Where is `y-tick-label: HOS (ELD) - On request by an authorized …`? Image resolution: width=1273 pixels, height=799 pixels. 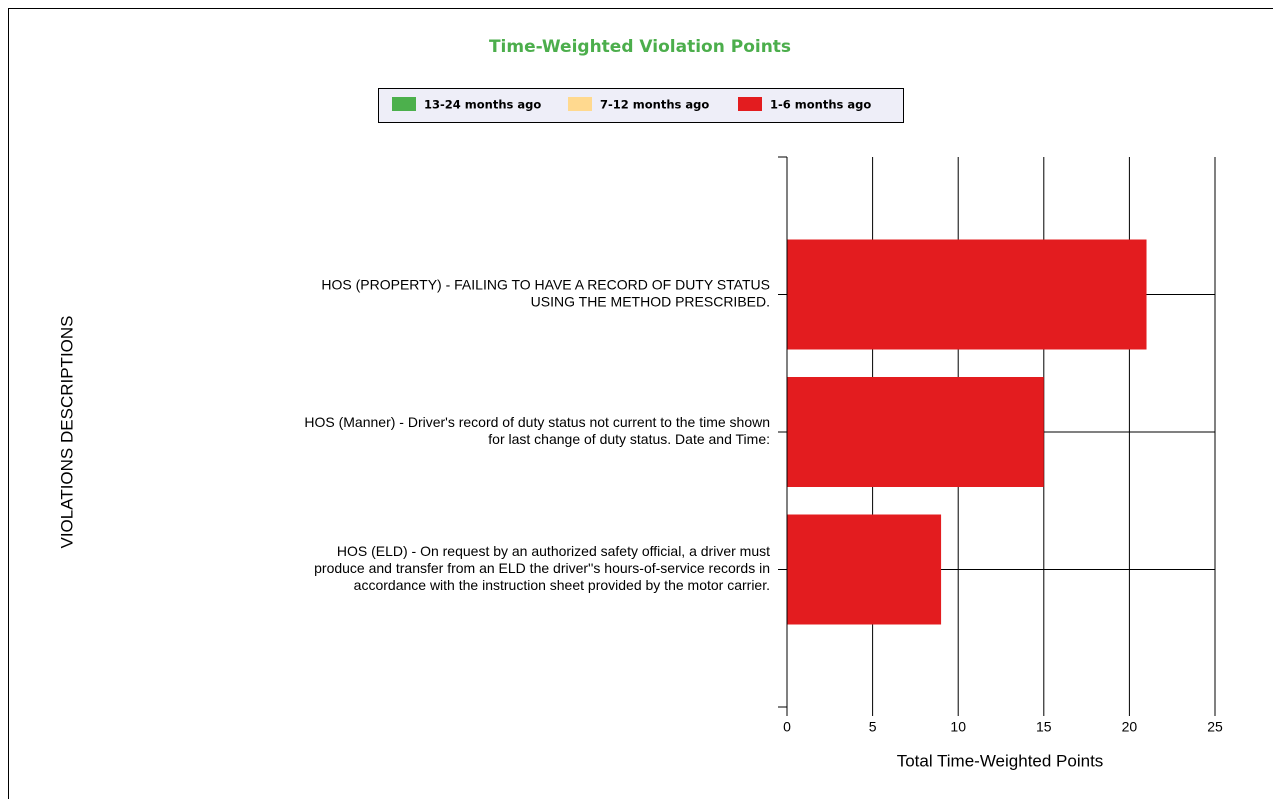
y-tick-label: HOS (ELD) - On request by an authorized … is located at coordinates (553, 551).